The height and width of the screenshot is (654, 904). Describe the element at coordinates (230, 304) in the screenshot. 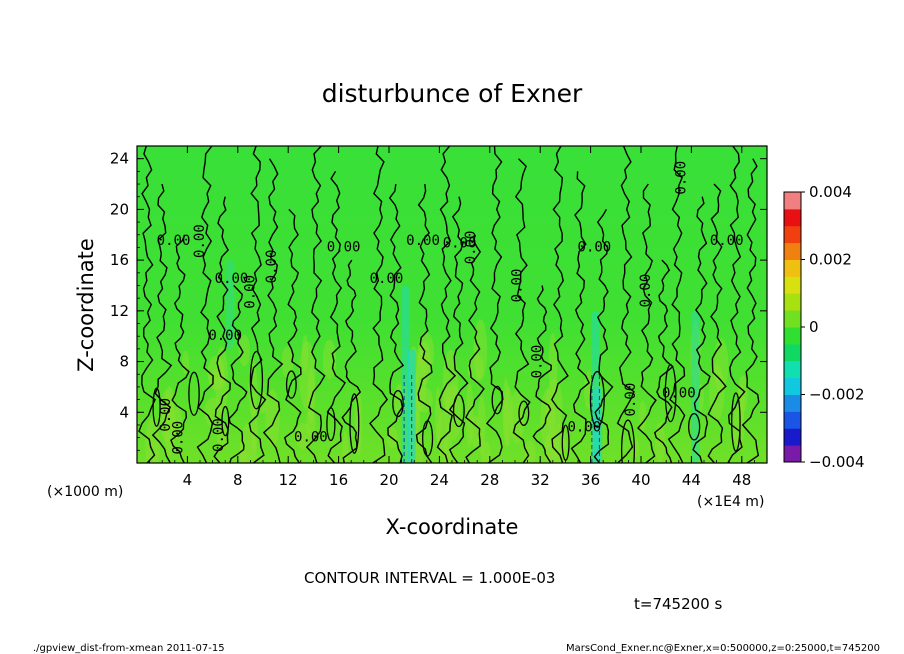

I see `field-streak` at that location.